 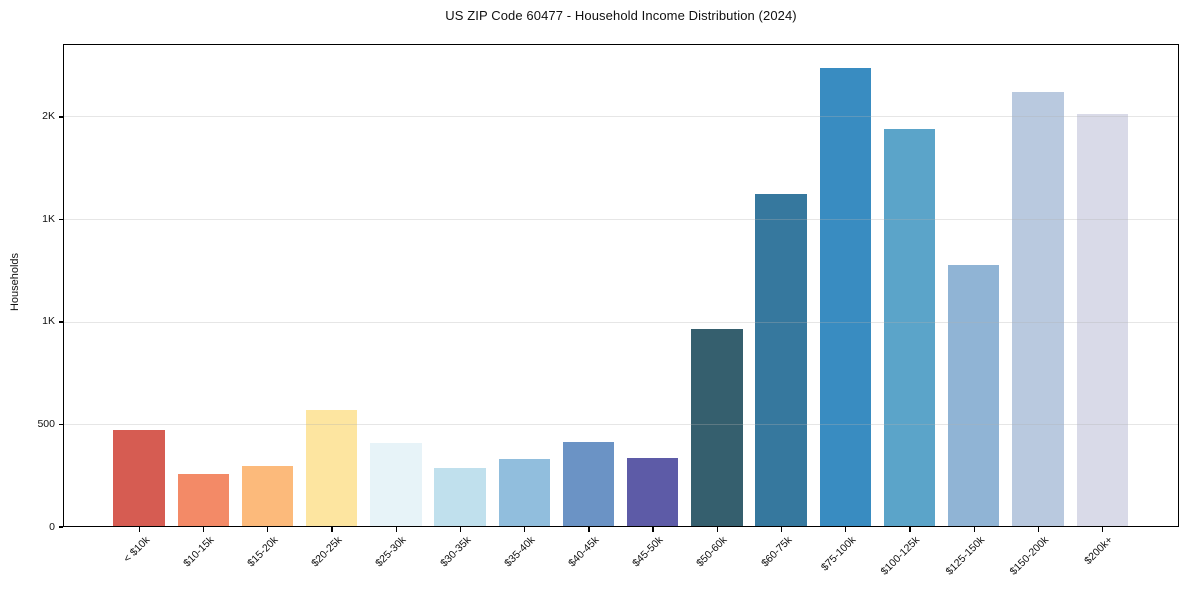 I want to click on bar--35-40k, so click(x=524, y=492).